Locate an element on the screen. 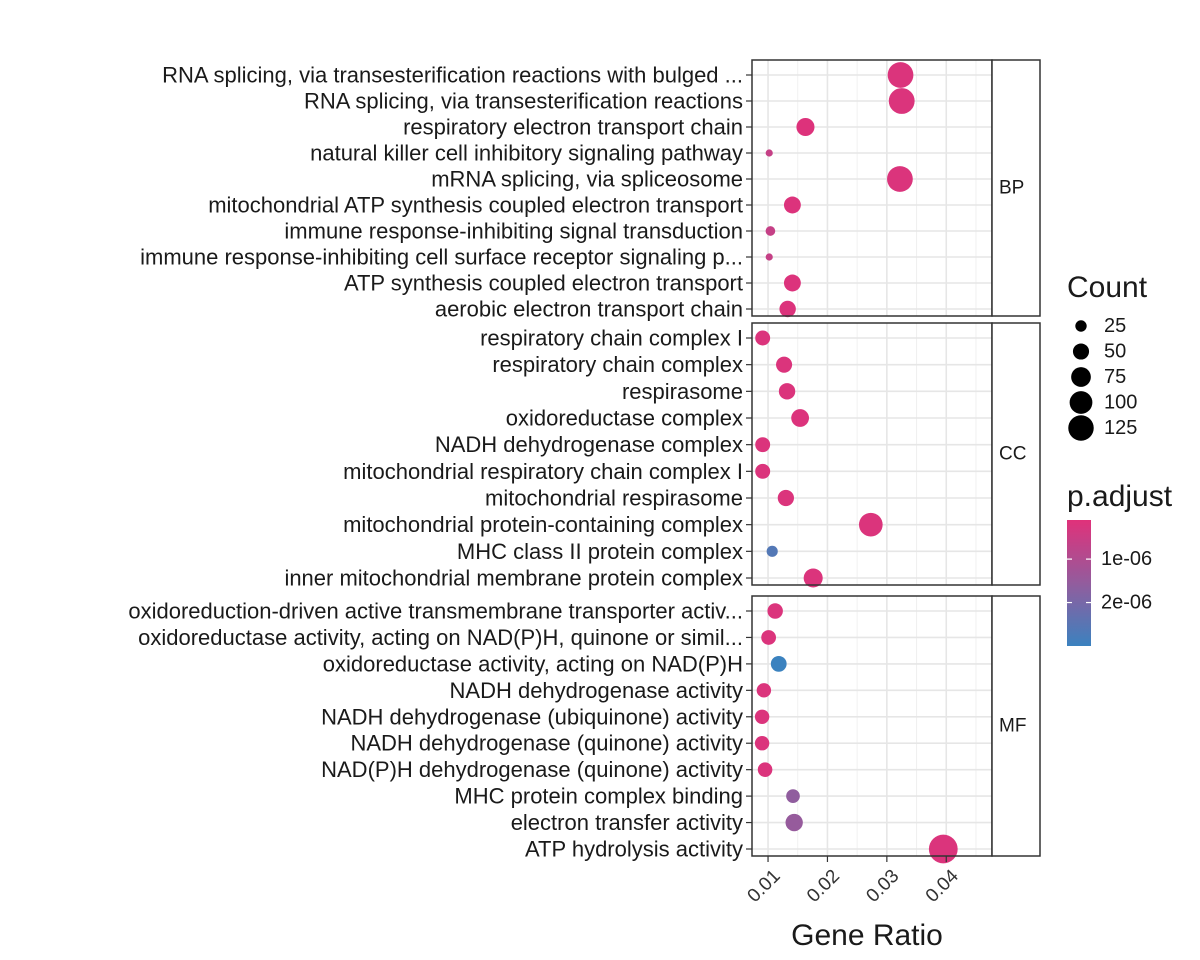 The image size is (1200, 960). legend: Count 25 50 75 100 125 p.adjust 1e-06 2e-06 is located at coordinates (1120, 458).